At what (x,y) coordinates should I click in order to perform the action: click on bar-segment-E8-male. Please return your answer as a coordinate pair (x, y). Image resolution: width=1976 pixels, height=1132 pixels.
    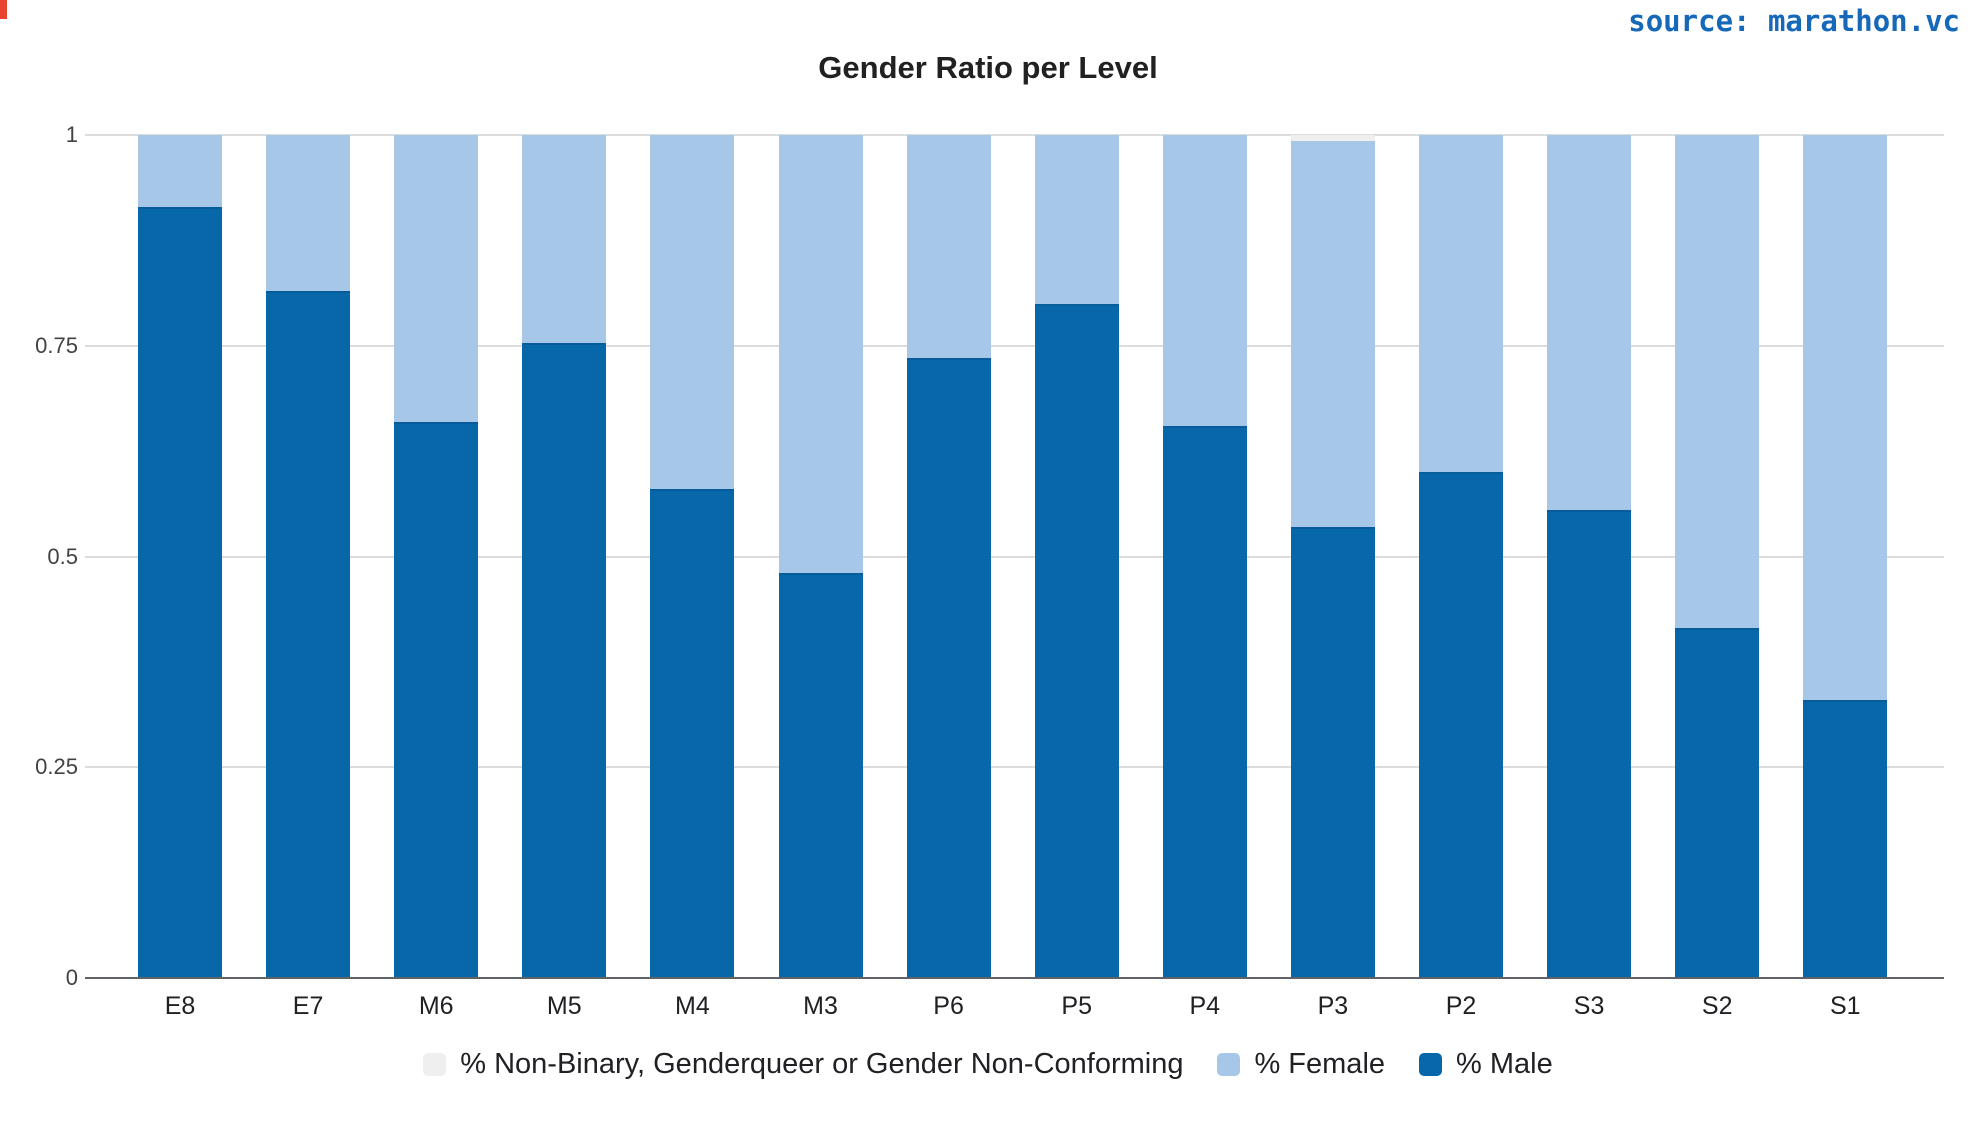
    Looking at the image, I should click on (180, 592).